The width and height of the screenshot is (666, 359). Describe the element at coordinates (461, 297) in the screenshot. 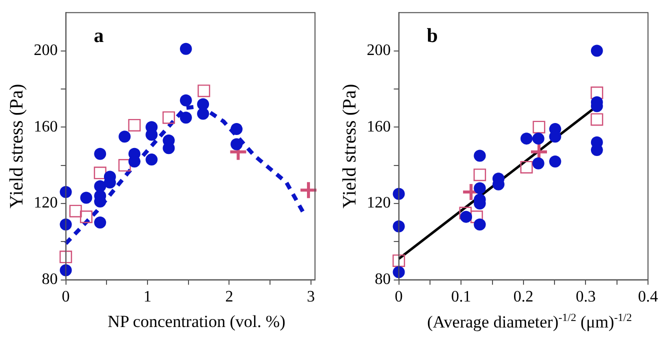

I see `x-tick-label: 0.1` at that location.